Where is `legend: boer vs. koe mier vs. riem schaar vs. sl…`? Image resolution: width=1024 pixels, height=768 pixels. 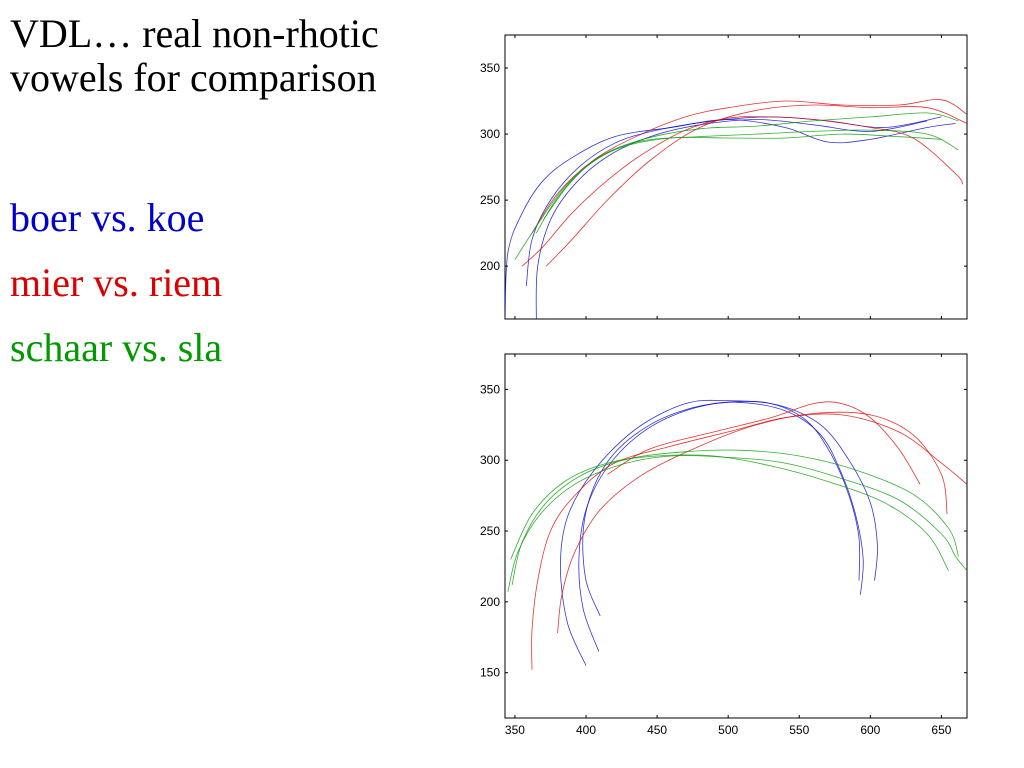 legend: boer vs. koe mier vs. riem schaar vs. sl… is located at coordinates (116, 293).